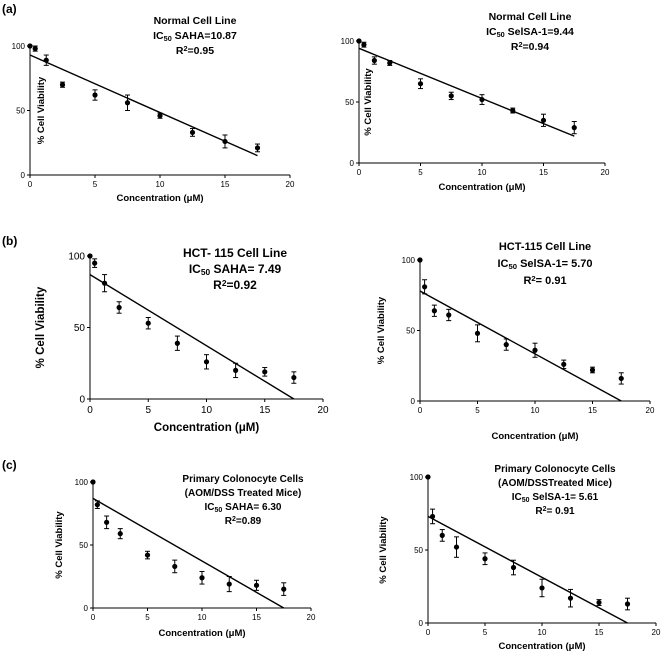  Describe the element at coordinates (9, 465) in the screenshot. I see `panel-label-c: (c)` at that location.